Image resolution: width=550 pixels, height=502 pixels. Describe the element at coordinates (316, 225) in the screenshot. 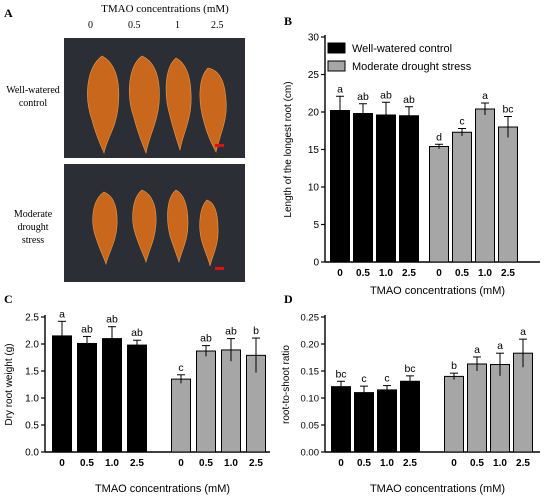

I see `y-tick-label: 5` at that location.